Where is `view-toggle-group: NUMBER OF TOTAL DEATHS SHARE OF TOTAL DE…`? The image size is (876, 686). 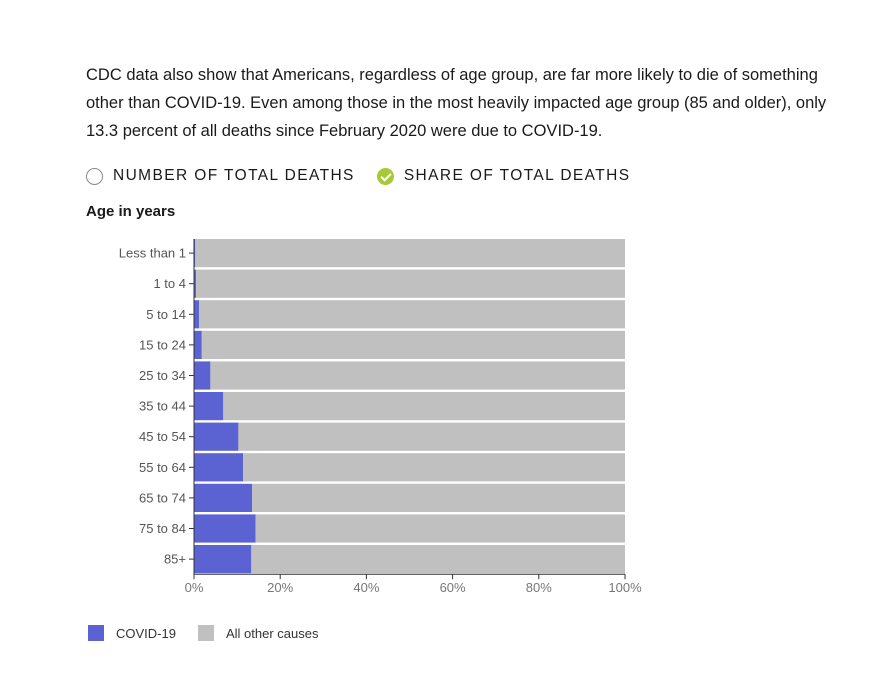
view-toggle-group: NUMBER OF TOTAL DEATHS SHARE OF TOTAL DE… is located at coordinates (369, 176).